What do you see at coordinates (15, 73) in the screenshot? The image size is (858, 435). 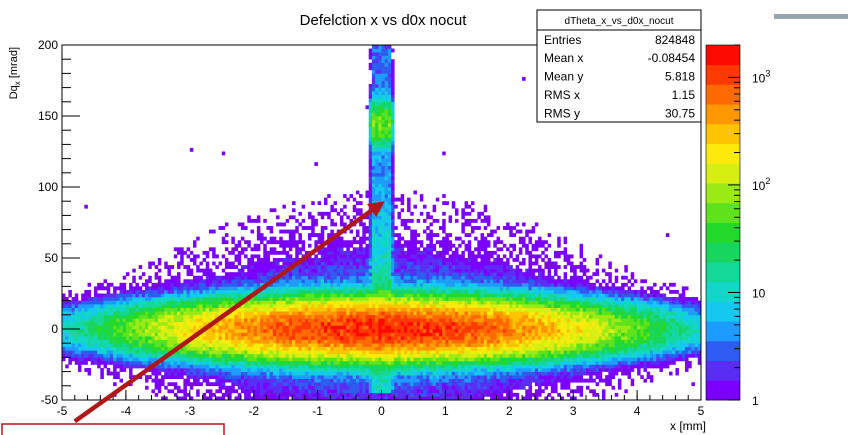 I see `y-axis-label: Dqx [mrad]` at bounding box center [15, 73].